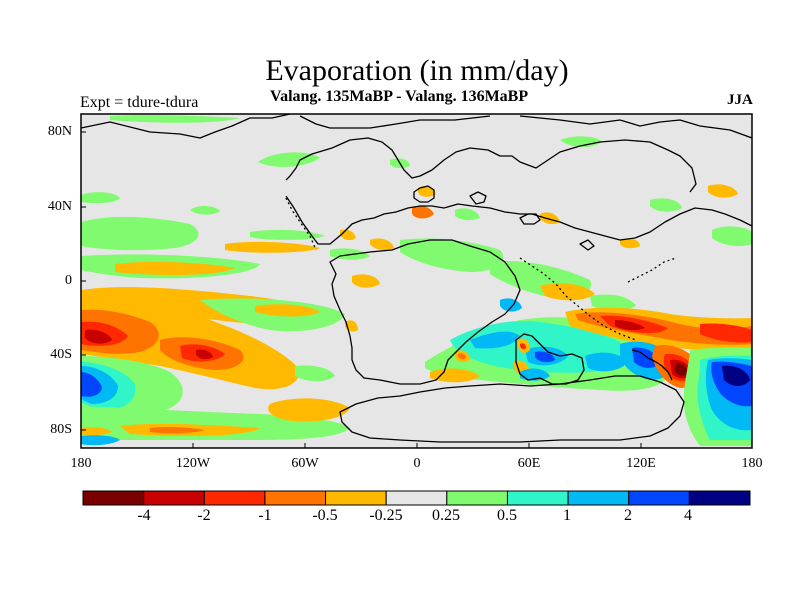 The image size is (800, 600). I want to click on colorbar-label: -0.25, so click(386, 515).